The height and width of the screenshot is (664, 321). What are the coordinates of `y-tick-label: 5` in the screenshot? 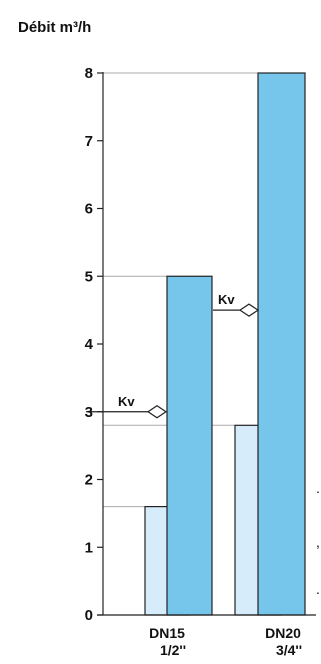 It's located at (89, 276).